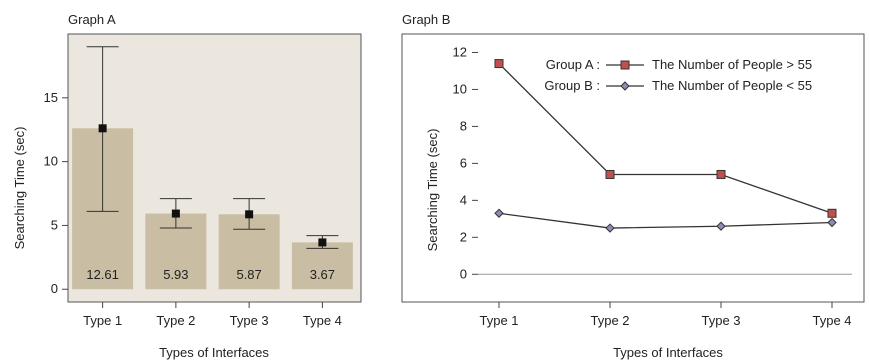 The width and height of the screenshot is (870, 362). I want to click on graph-b-title: Graph B, so click(426, 19).